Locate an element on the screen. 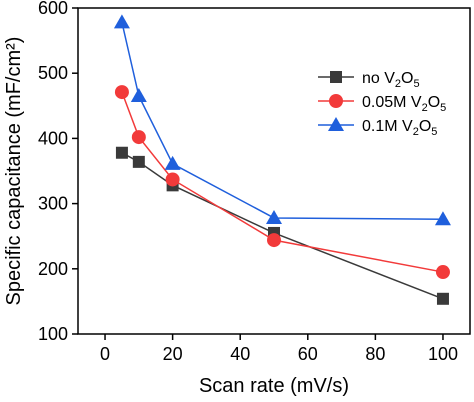 The image size is (474, 402). x-tick-label: 100 is located at coordinates (443, 354).